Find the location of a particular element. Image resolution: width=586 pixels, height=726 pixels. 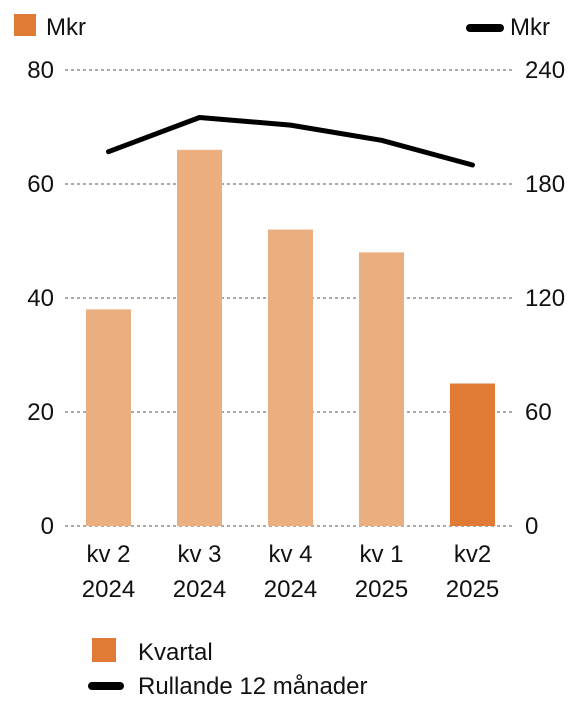

y-axis-left: 0 20 40 60 80 is located at coordinates (40, 298).